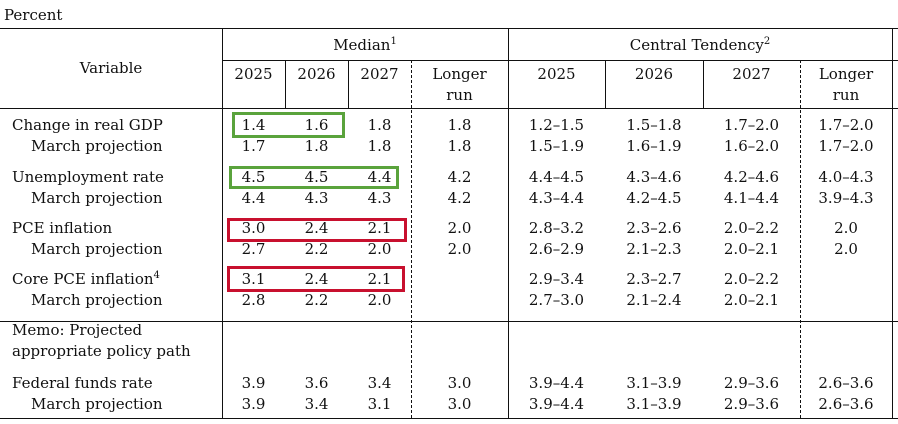 This screenshot has height=424, width=898. Describe the element at coordinates (751, 228) in the screenshot. I see `central-tendency-cell: 2.0–2.2` at that location.